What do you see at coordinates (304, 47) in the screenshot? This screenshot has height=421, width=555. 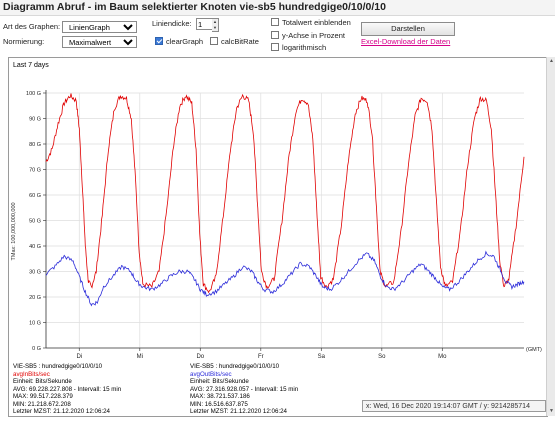 I see `log-label: logarithmisch` at bounding box center [304, 47].